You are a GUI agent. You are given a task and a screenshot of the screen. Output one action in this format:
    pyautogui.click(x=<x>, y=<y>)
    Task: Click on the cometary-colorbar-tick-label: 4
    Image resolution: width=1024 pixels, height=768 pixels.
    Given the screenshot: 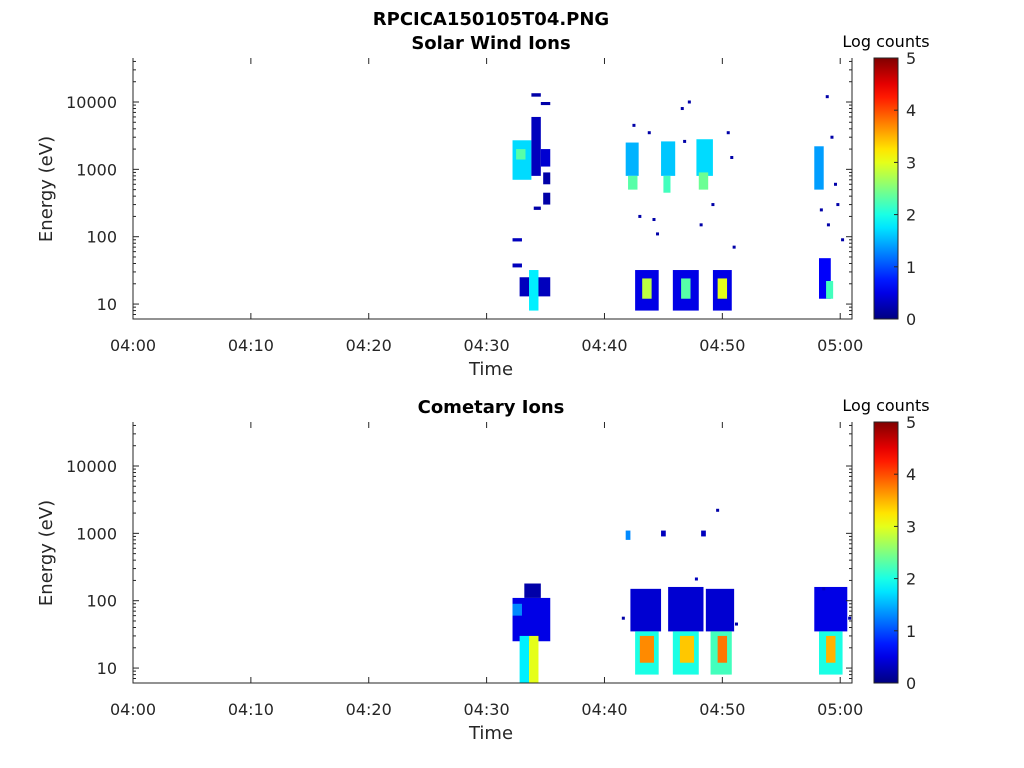 What is the action you would take?
    pyautogui.click(x=911, y=474)
    